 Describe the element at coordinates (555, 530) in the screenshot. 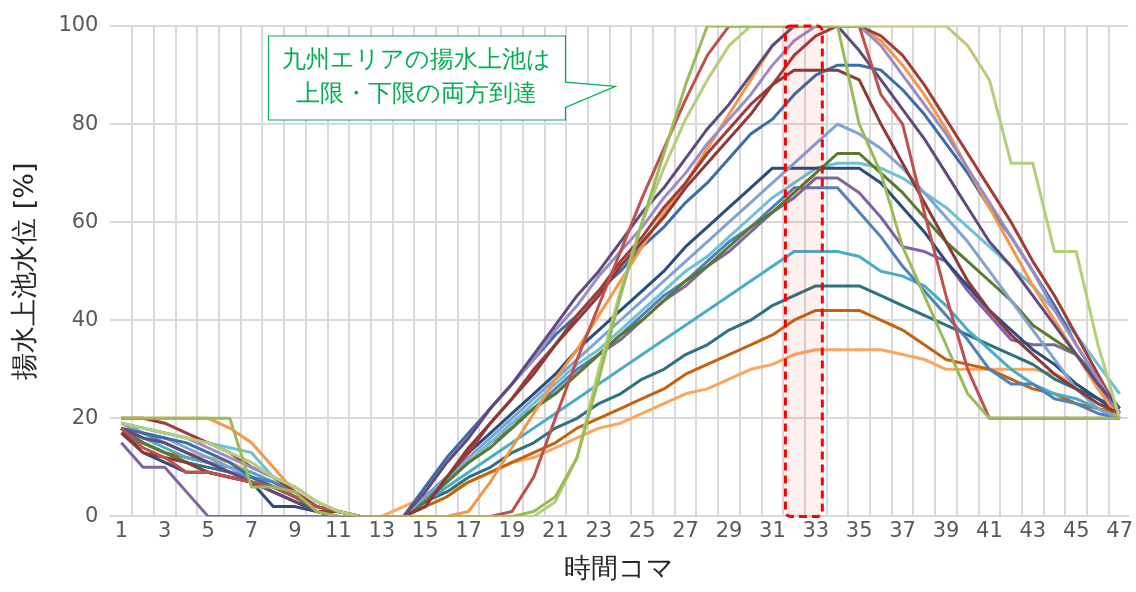

I see `x-tick-label: 21` at that location.